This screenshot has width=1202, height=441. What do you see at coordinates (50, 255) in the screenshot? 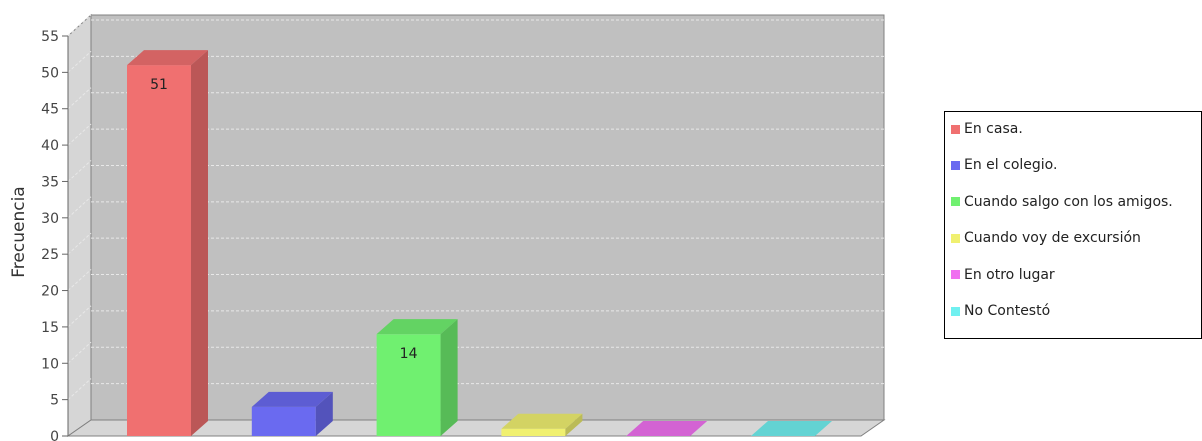
I see `y-tick-label: 25` at bounding box center [50, 255].